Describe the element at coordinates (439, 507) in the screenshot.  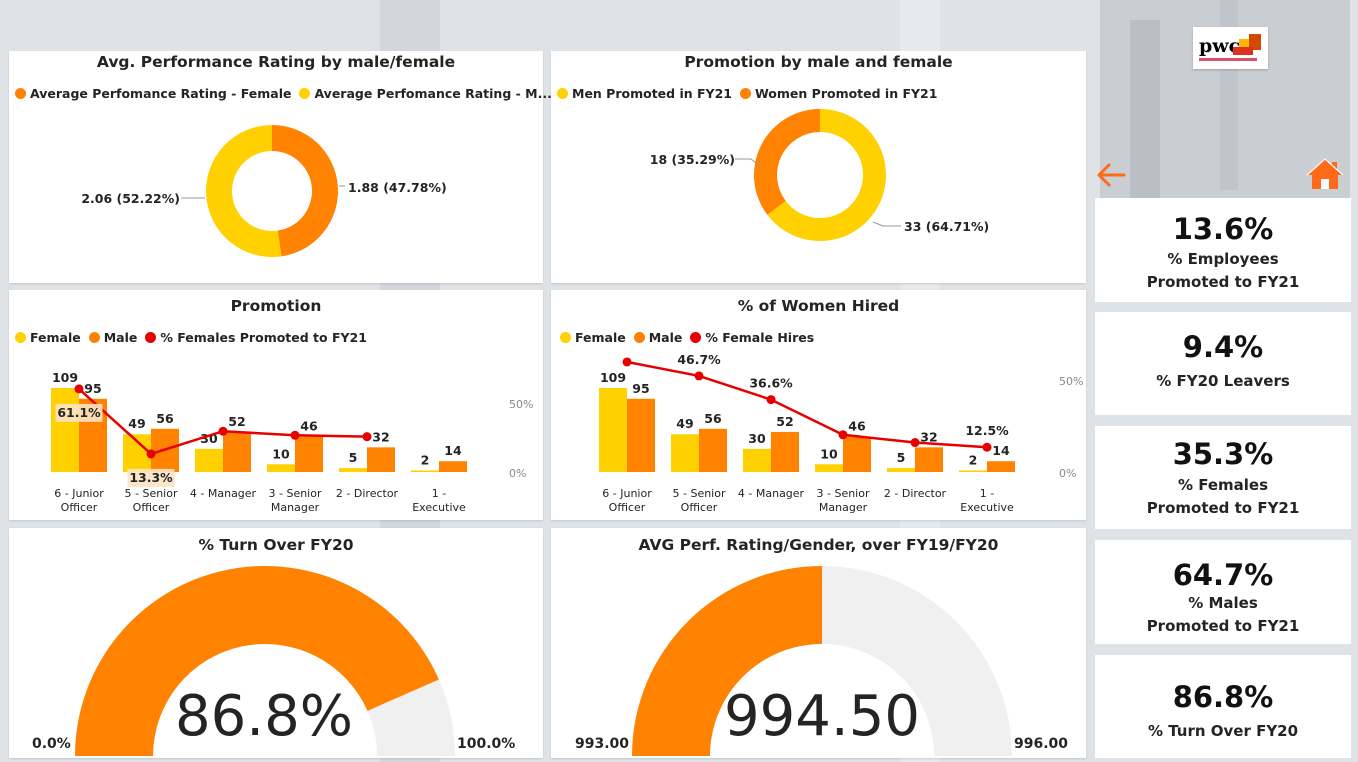
I see `x-tick-label: Executive` at that location.